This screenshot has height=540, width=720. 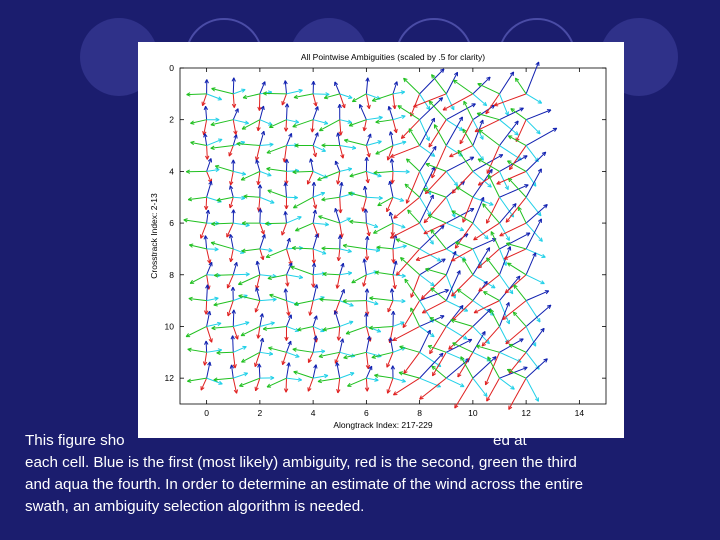 I want to click on y-tick-label: 8, so click(x=171, y=275).